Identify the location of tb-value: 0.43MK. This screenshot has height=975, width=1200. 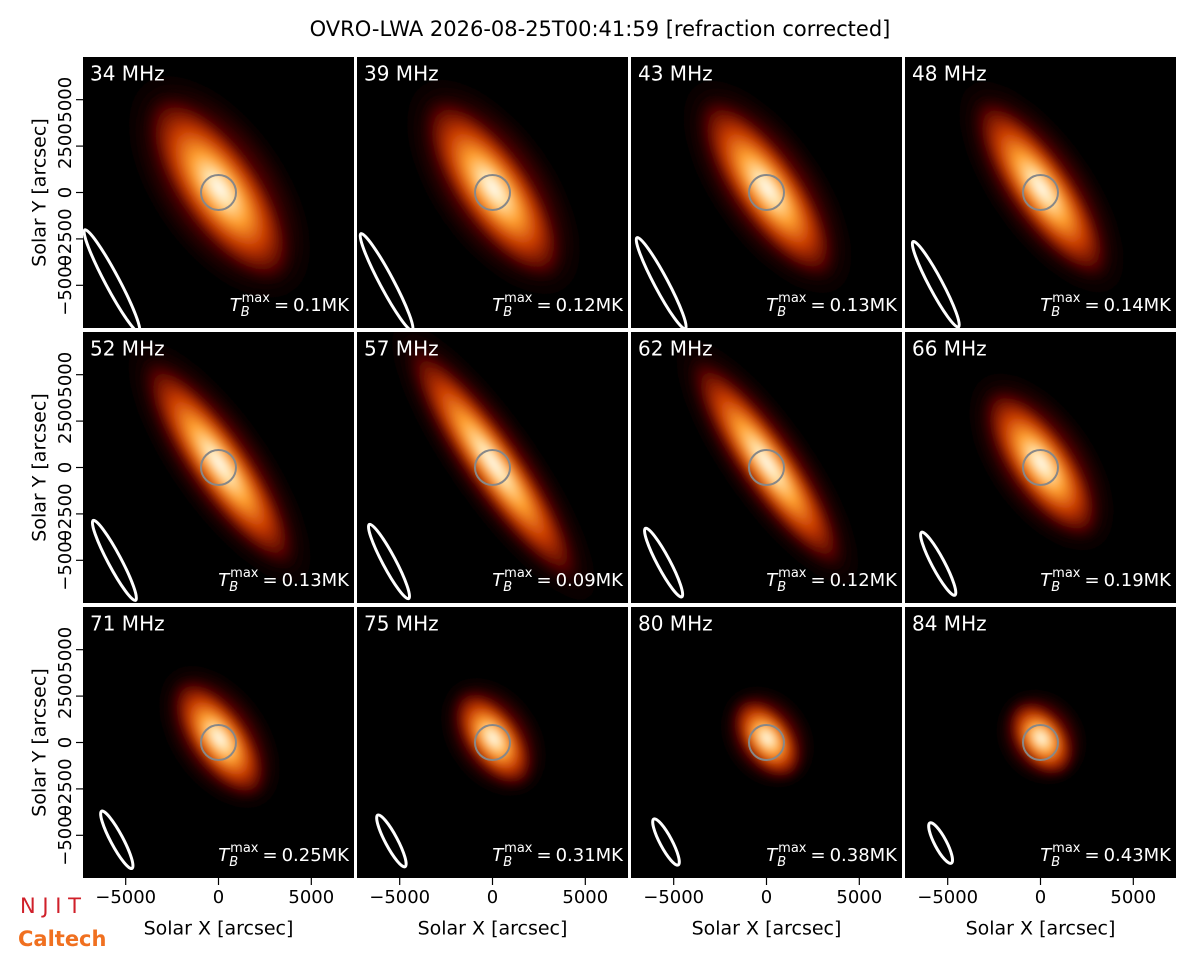
(1138, 855).